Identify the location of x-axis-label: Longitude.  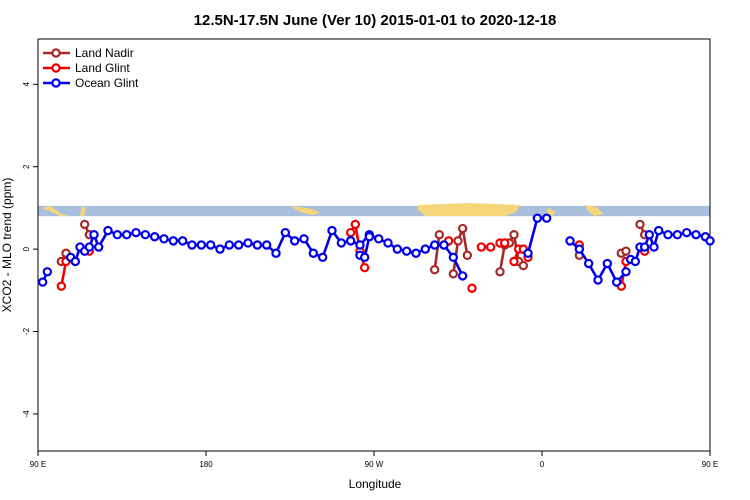
(375, 484).